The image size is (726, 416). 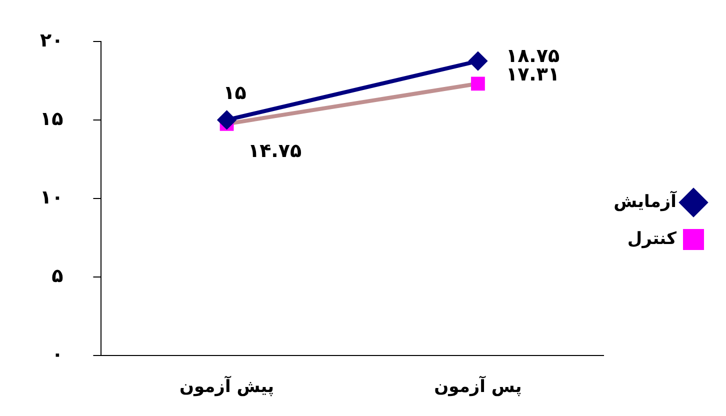 I want to click on y-tick-label: ۵, so click(x=58, y=275).